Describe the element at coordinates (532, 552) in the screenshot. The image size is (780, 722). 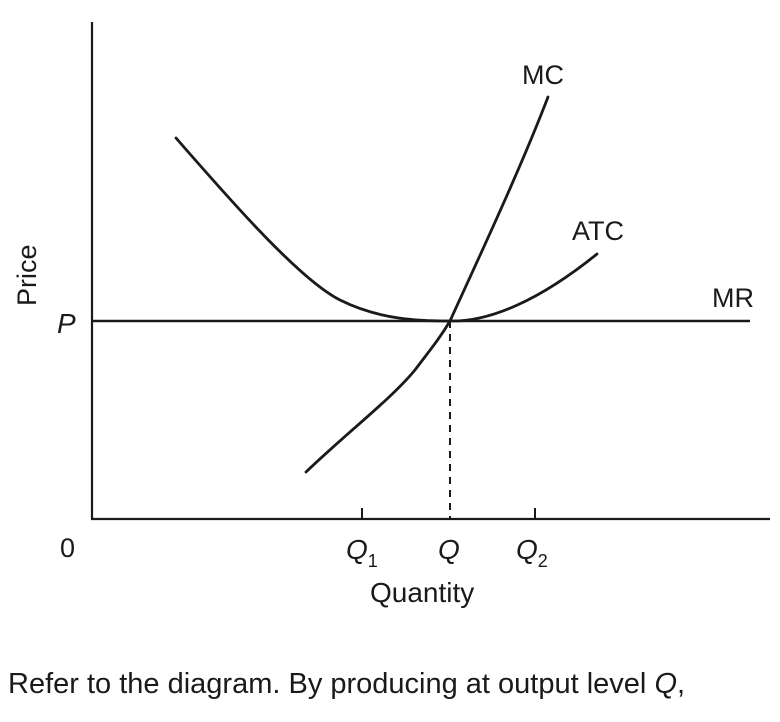
I see `q2-label: Q2` at that location.